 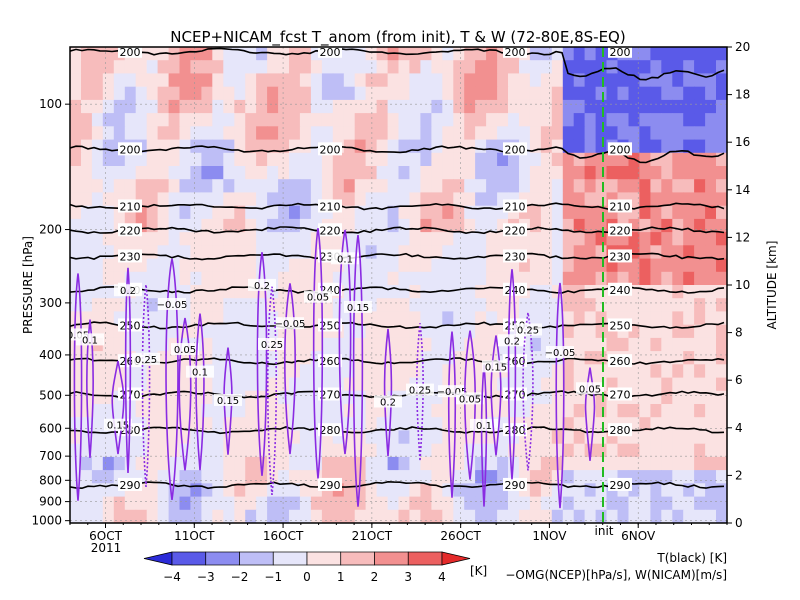 I want to click on colorbar-segment, so click(x=324, y=558).